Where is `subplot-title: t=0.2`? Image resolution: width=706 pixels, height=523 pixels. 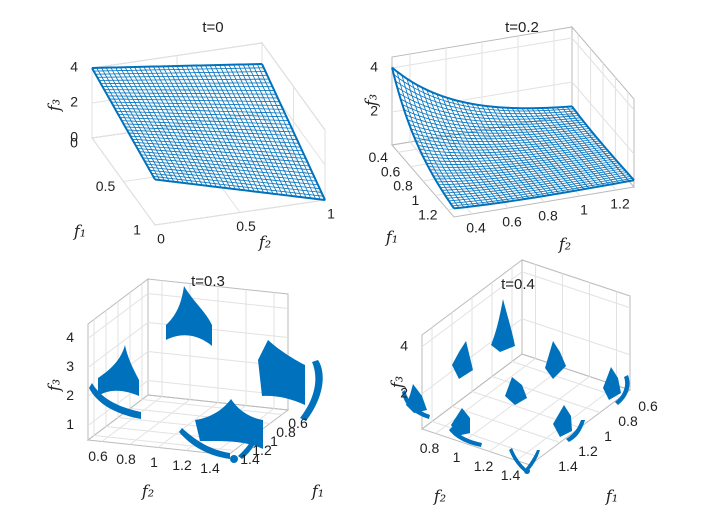 subplot-title: t=0.2 is located at coordinates (522, 27).